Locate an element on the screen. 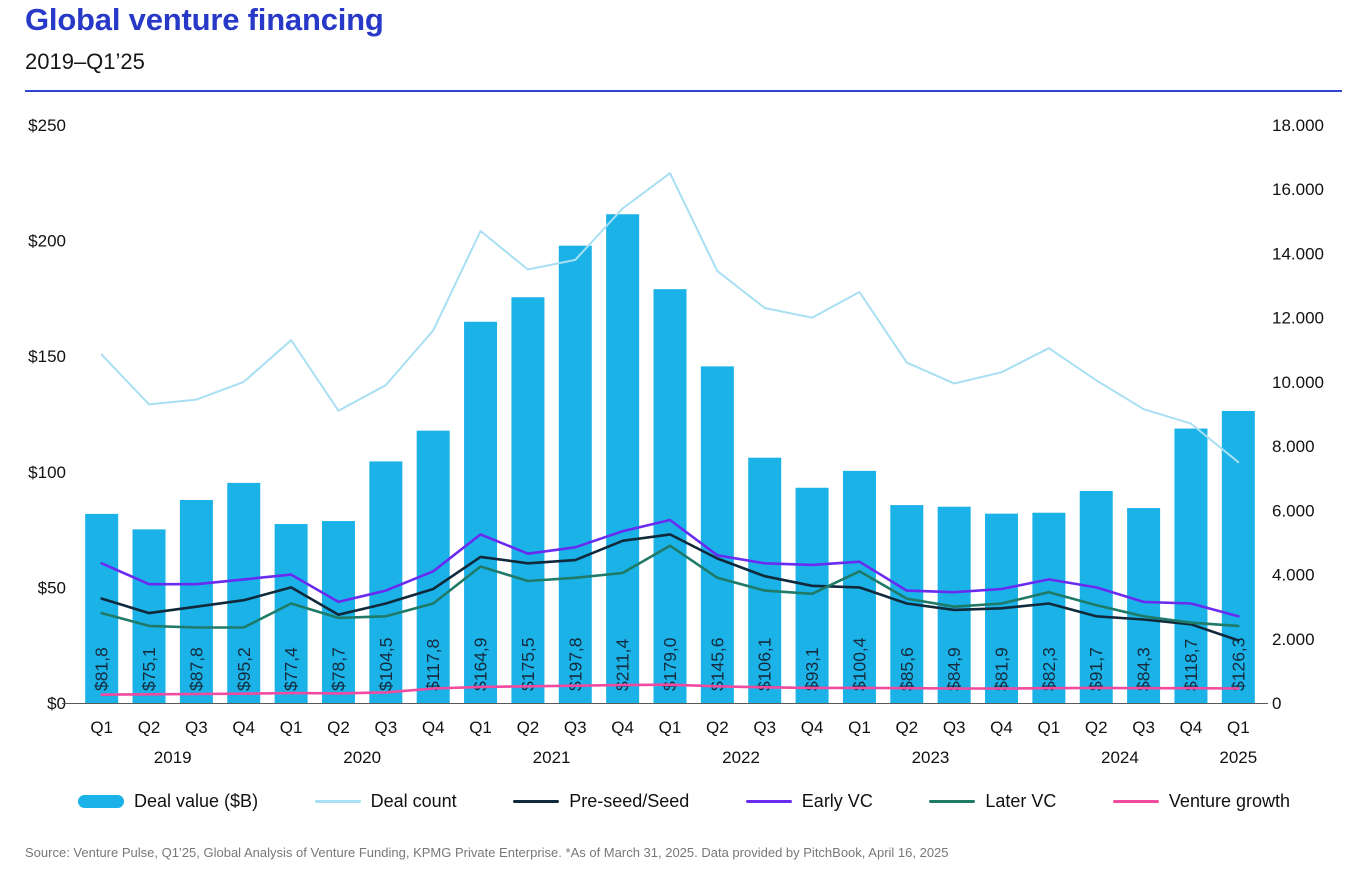 This screenshot has width=1355, height=871. legend-swatch-bar is located at coordinates (101, 801).